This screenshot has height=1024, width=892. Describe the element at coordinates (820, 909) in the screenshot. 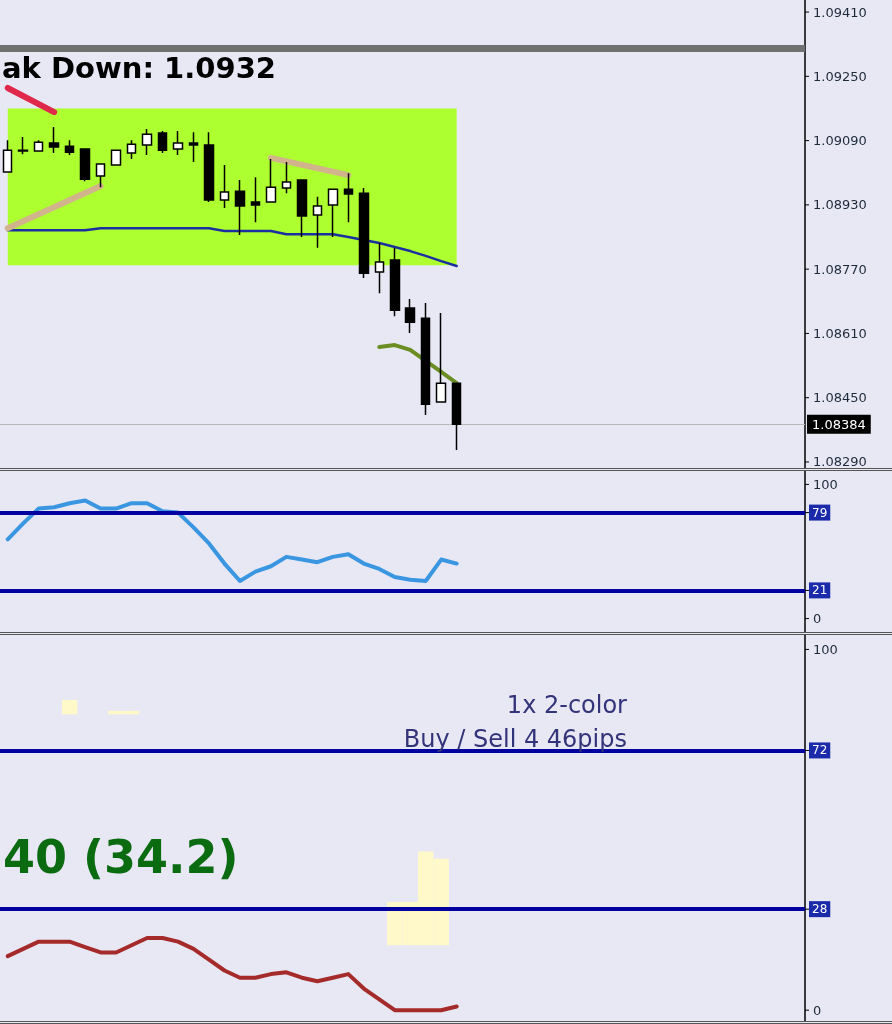

I see `y-tick-label: 28` at that location.